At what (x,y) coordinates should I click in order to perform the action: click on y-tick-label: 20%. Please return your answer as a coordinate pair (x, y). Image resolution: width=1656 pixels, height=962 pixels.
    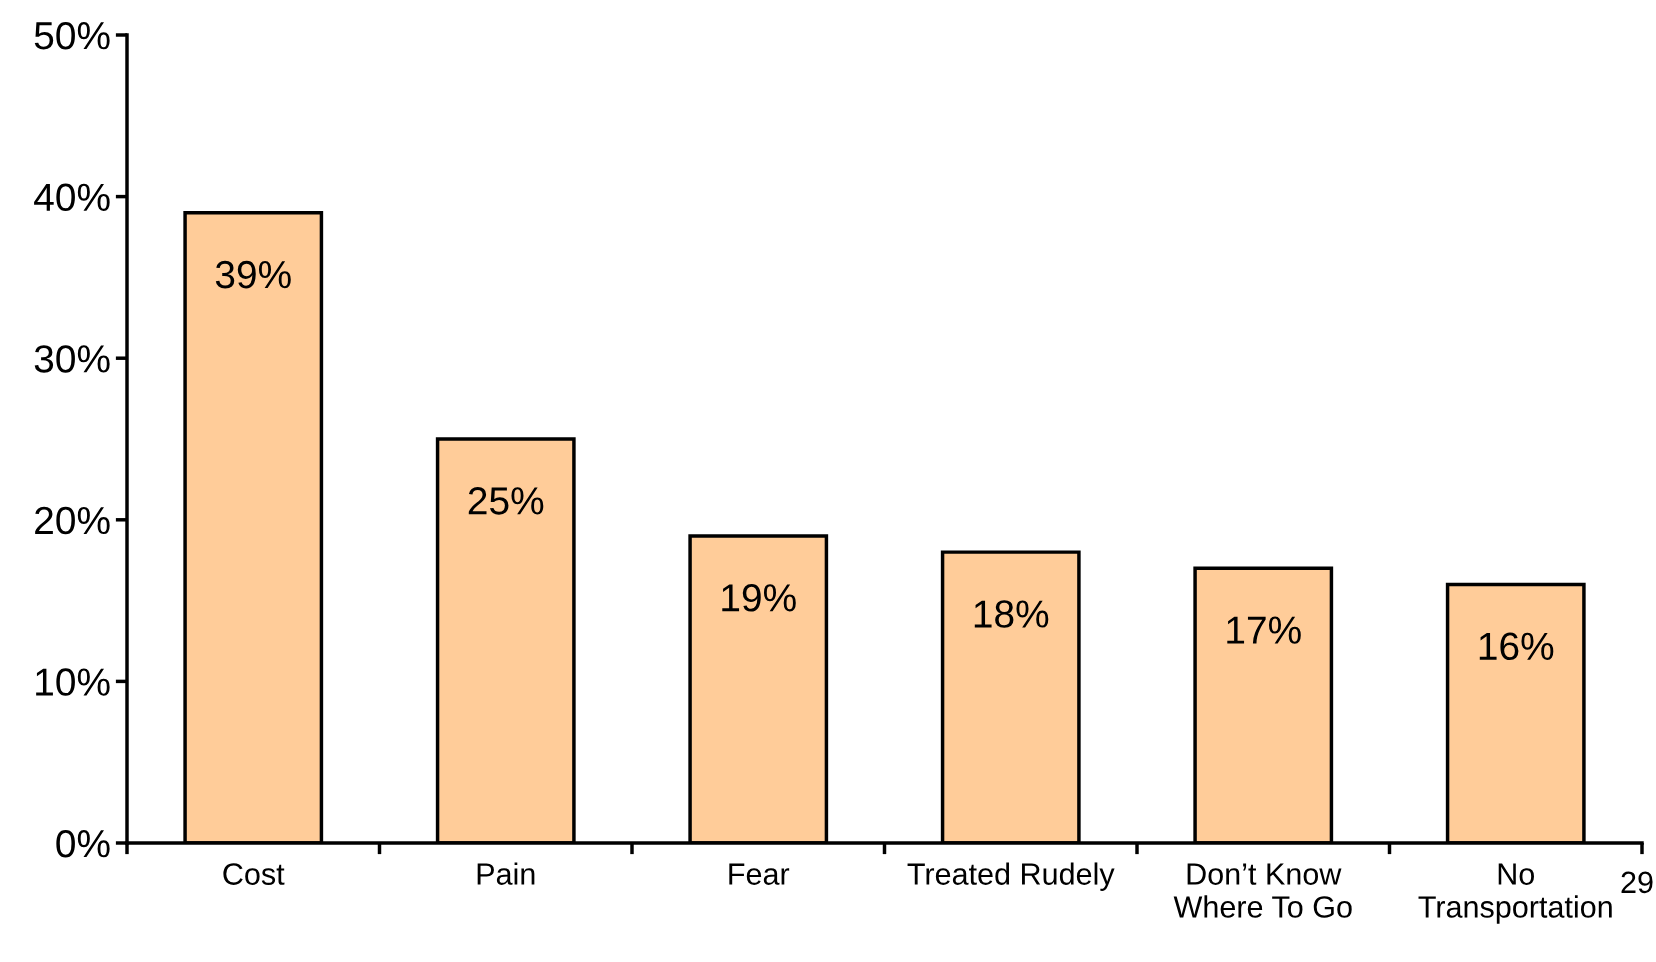
    Looking at the image, I should click on (72, 520).